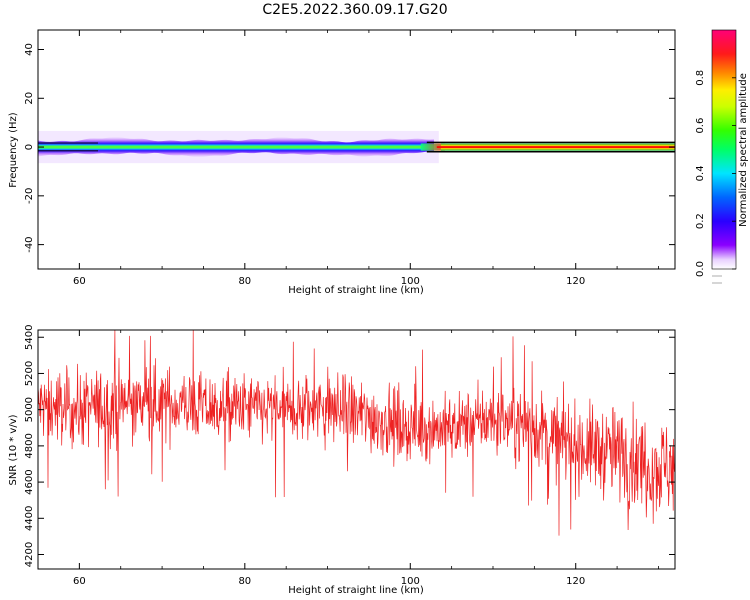 This screenshot has height=600, width=750. I want to click on y-tick-label: 5400, so click(29, 337).